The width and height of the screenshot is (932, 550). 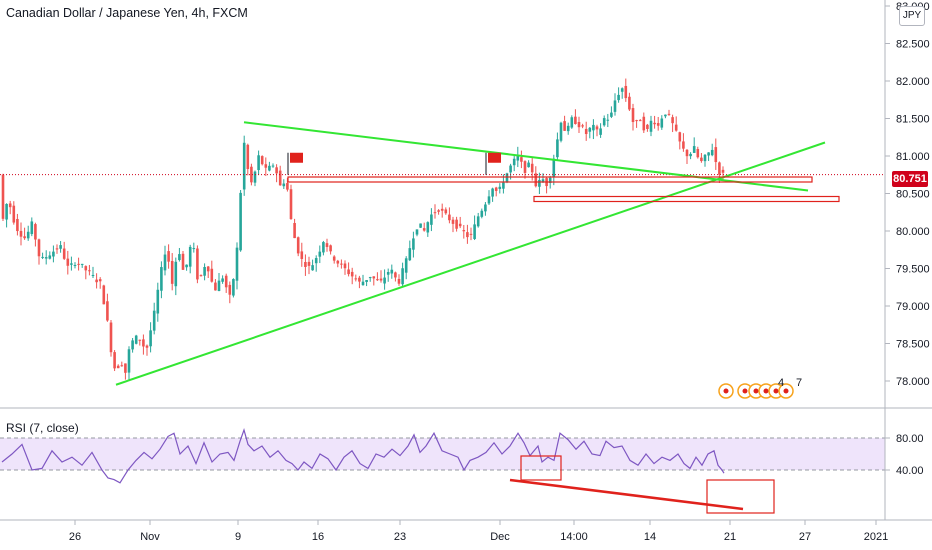 What do you see at coordinates (318, 537) in the screenshot?
I see `time-tick-label: 16` at bounding box center [318, 537].